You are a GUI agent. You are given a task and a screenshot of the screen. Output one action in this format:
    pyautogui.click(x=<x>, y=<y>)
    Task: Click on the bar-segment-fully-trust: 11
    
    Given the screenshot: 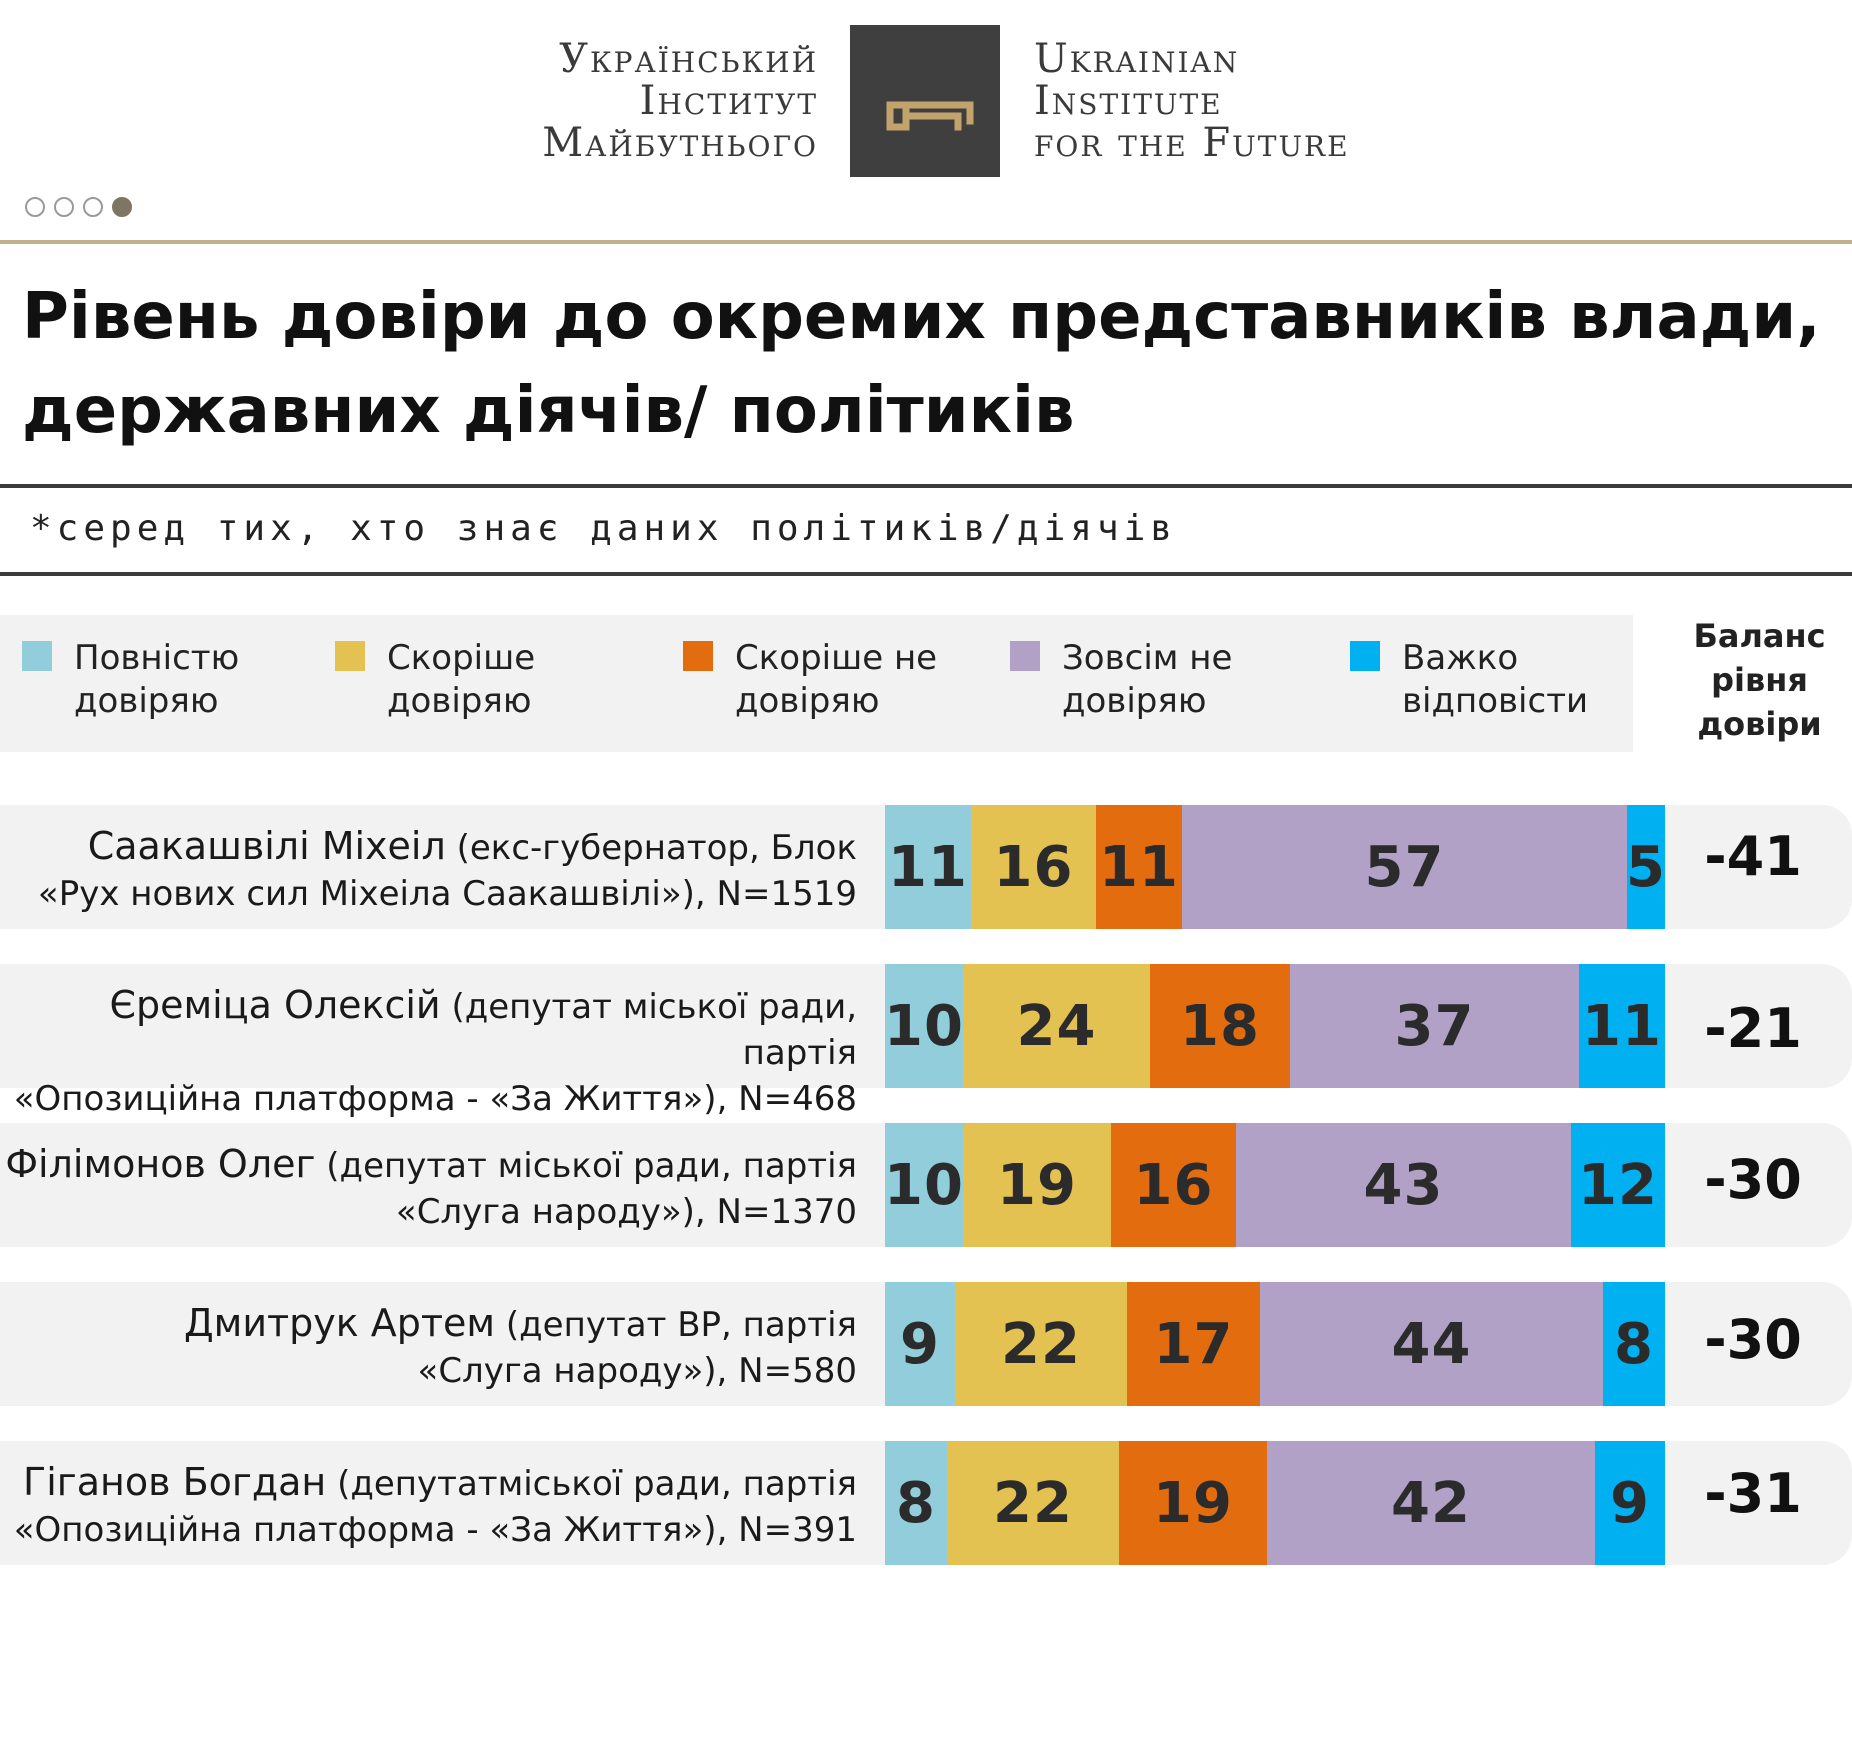 What is the action you would take?
    pyautogui.click(x=928, y=867)
    